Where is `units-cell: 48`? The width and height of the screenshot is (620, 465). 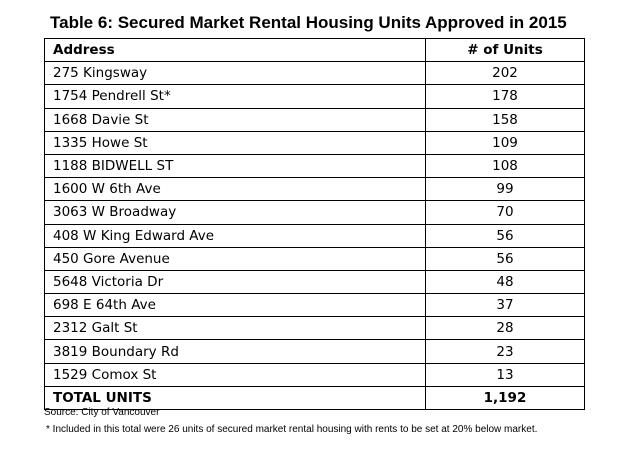
units-cell: 48 is located at coordinates (505, 282).